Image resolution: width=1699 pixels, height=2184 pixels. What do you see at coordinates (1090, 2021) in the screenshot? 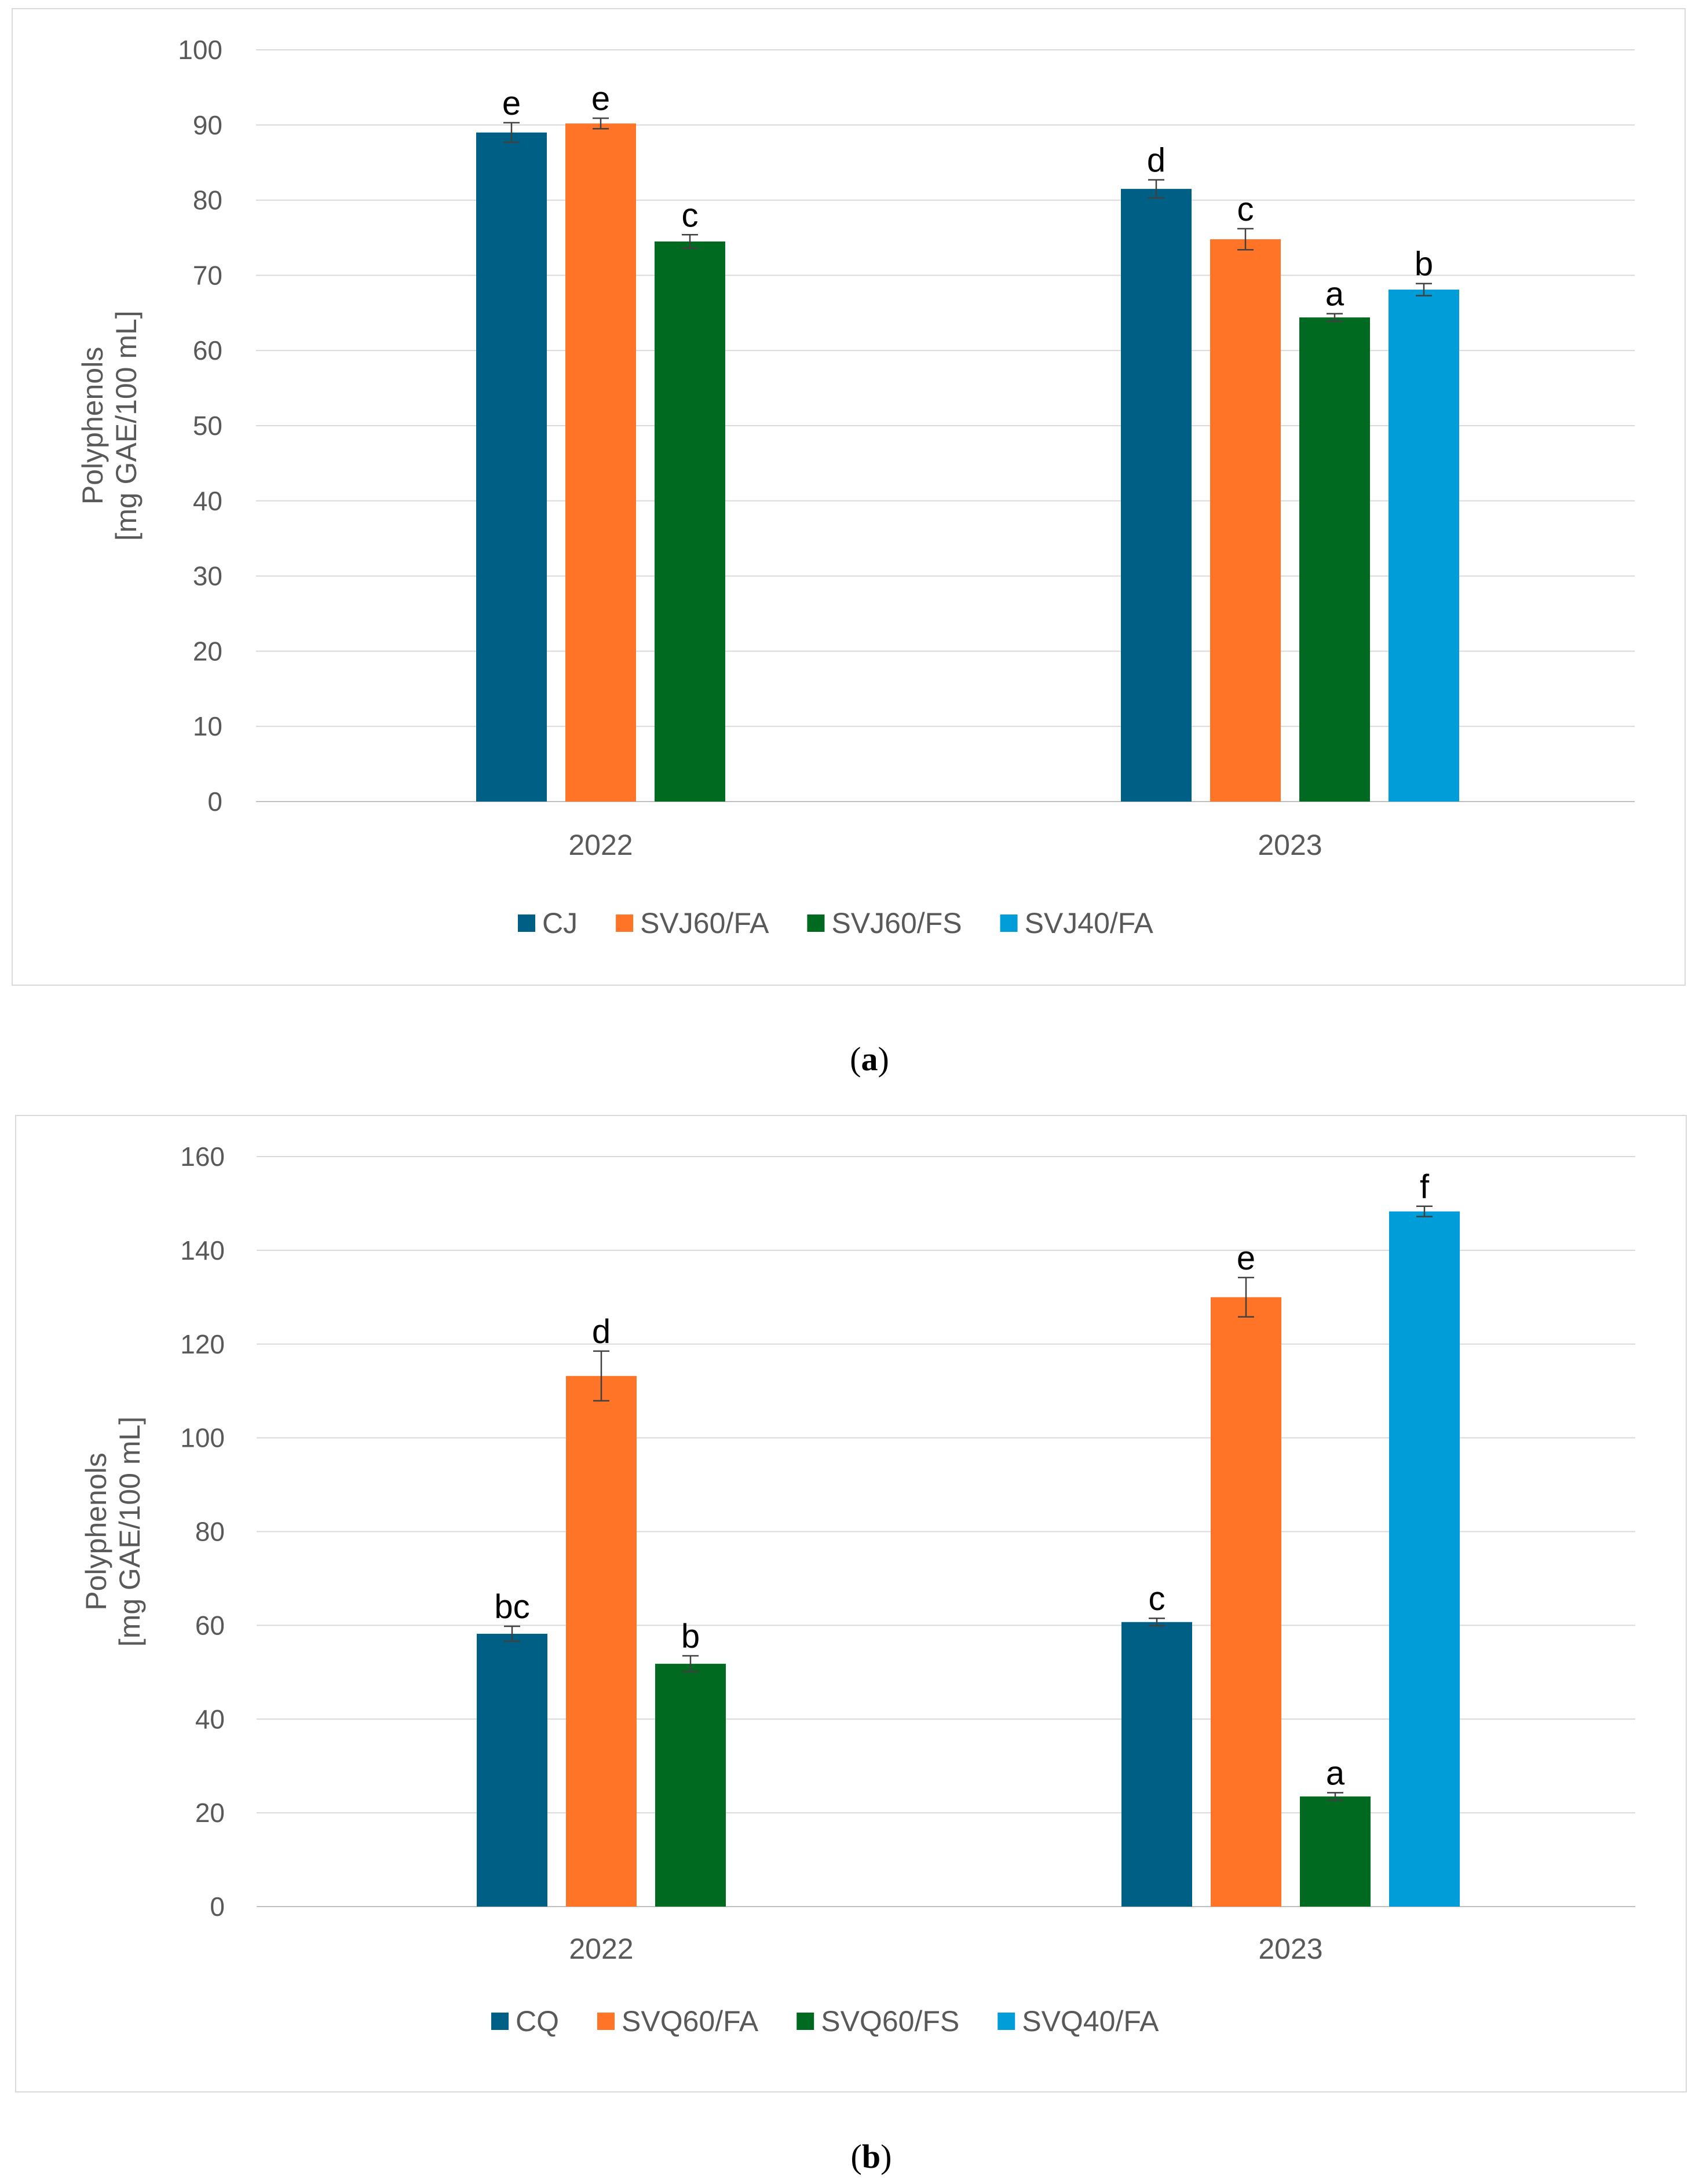
I see `legend-label: SVQ40/FA` at bounding box center [1090, 2021].